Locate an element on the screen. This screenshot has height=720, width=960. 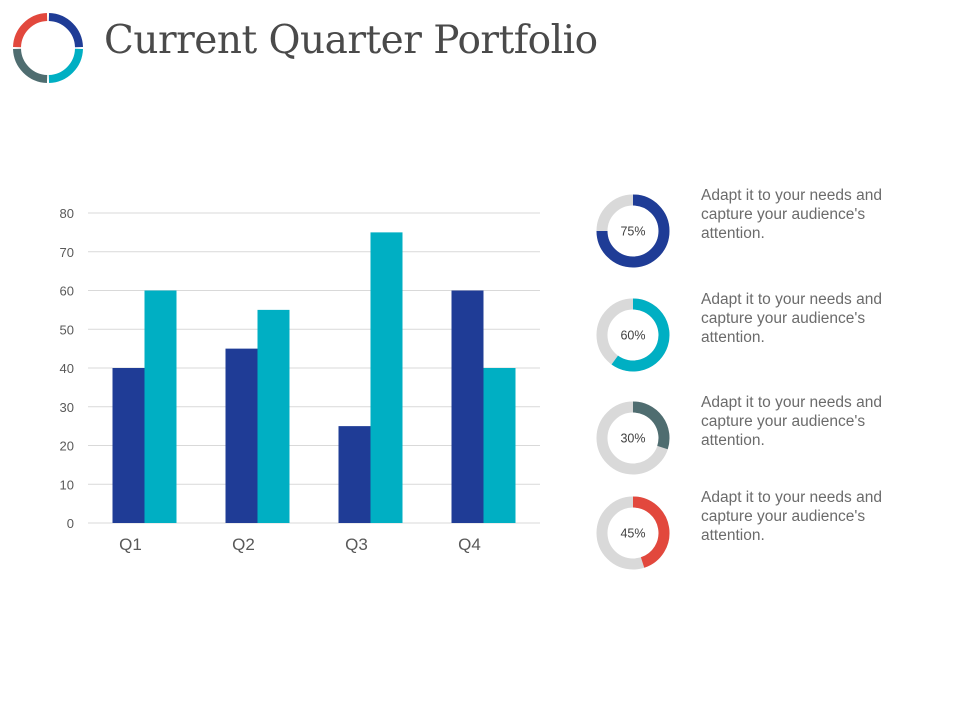
donut-percent-label: 45% is located at coordinates (632, 534).